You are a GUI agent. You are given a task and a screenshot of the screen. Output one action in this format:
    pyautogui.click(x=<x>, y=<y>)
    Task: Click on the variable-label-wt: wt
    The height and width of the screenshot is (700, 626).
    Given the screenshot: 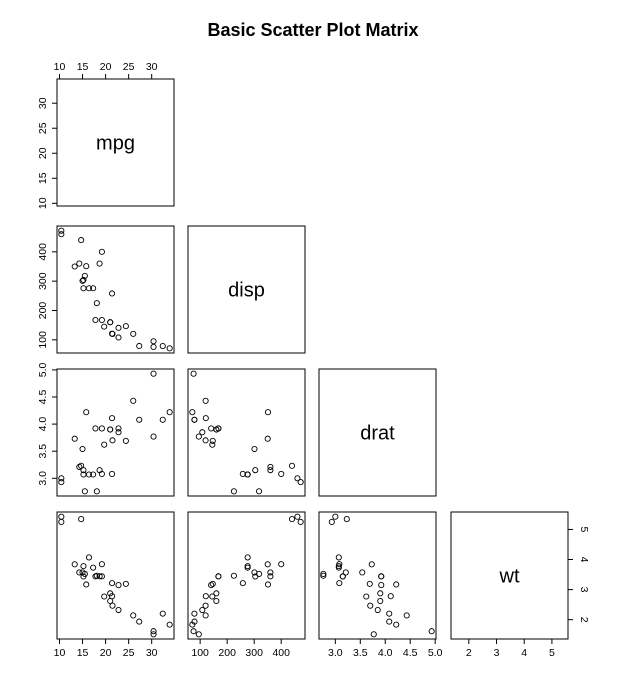 What is the action you would take?
    pyautogui.click(x=509, y=577)
    